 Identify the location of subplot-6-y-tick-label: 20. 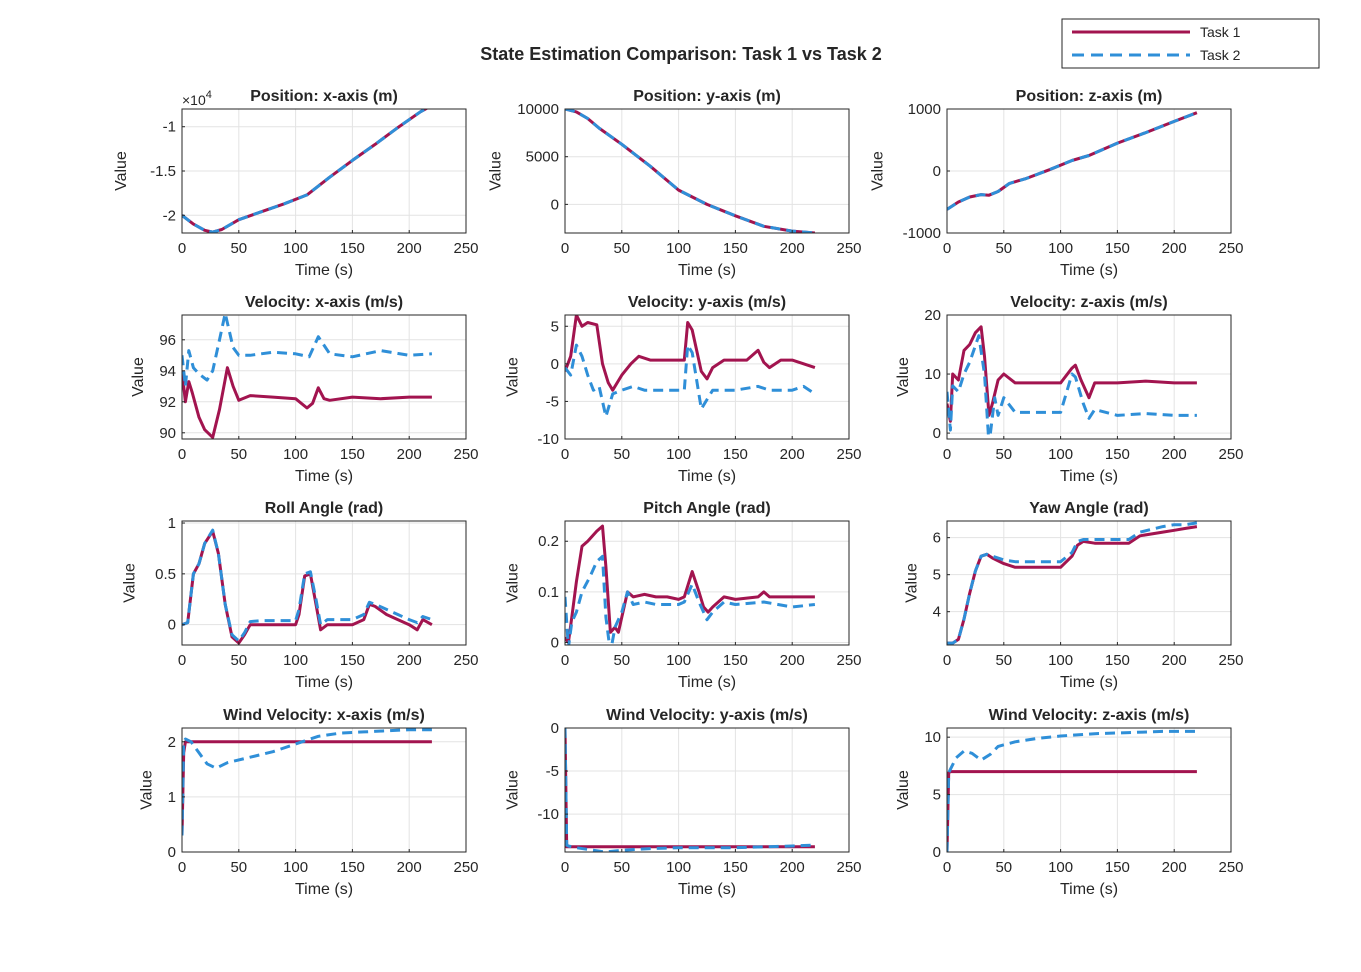
(932, 315).